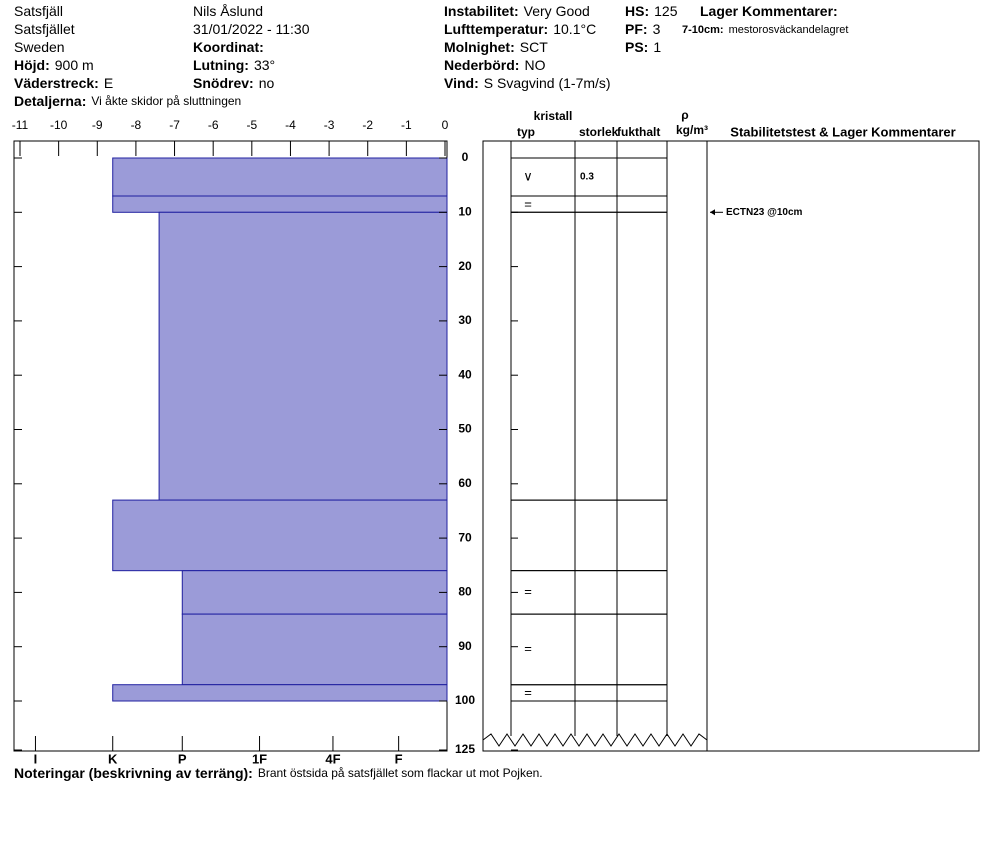 The image size is (994, 845). Describe the element at coordinates (481, 11) in the screenshot. I see `field-label: Instabilitet:` at that location.